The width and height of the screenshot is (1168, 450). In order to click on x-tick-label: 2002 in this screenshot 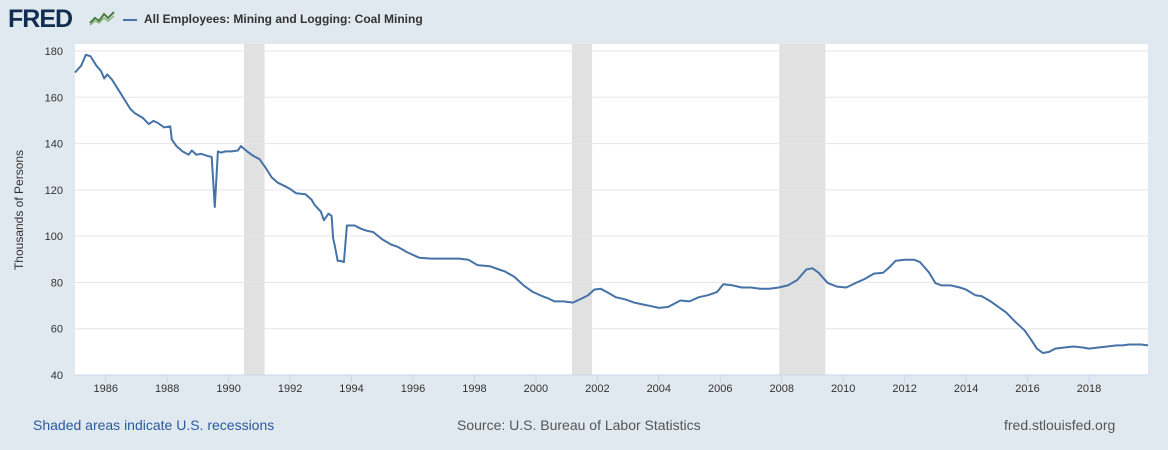, I will do `click(597, 389)`.